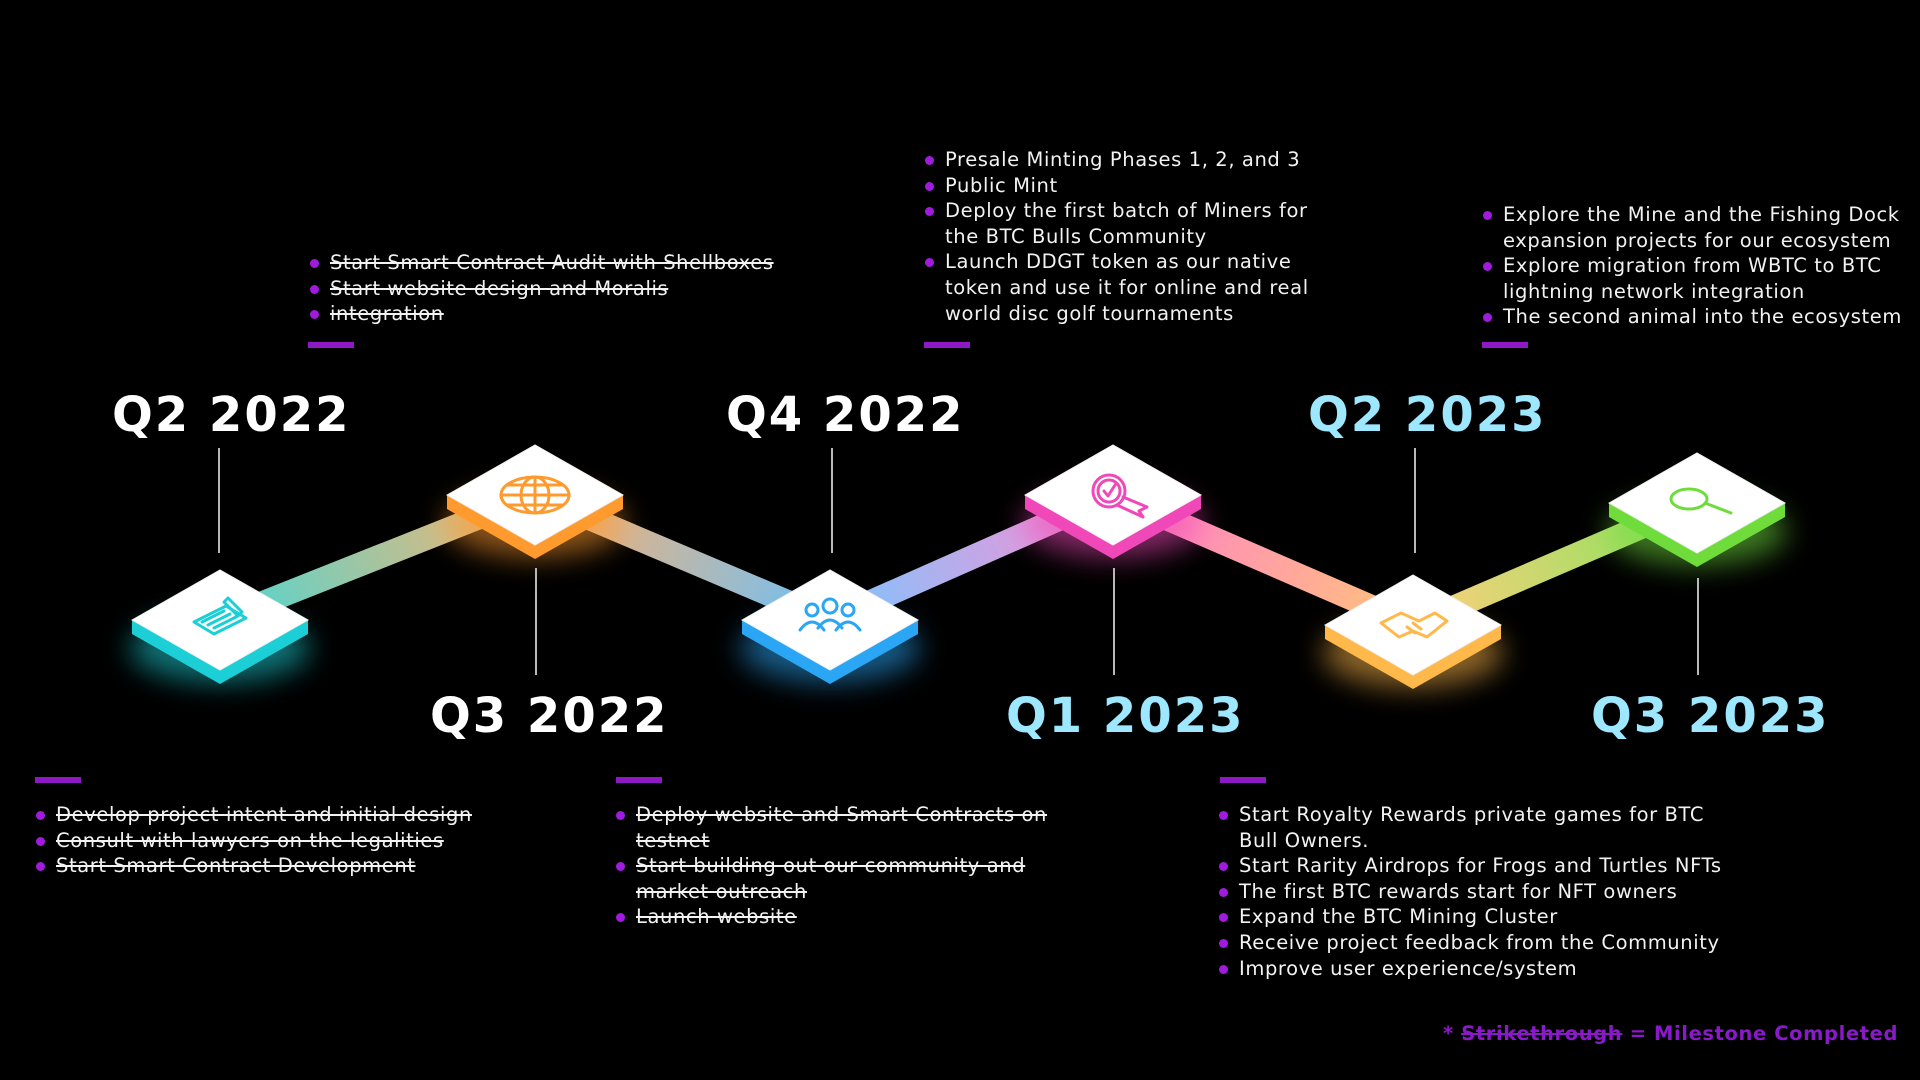 The image size is (1920, 1080). I want to click on list-item: expansion projects for our ecosystem, so click(1697, 240).